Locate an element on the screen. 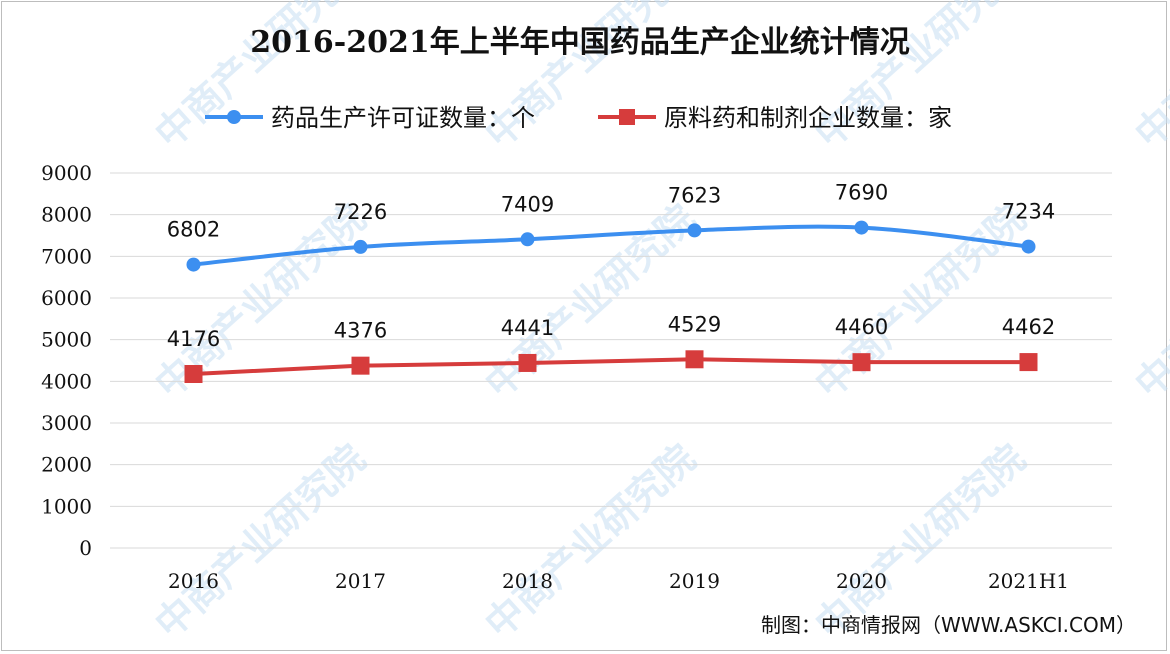 This screenshot has height=654, width=1170. y-tick-label: 8000 is located at coordinates (66, 215).